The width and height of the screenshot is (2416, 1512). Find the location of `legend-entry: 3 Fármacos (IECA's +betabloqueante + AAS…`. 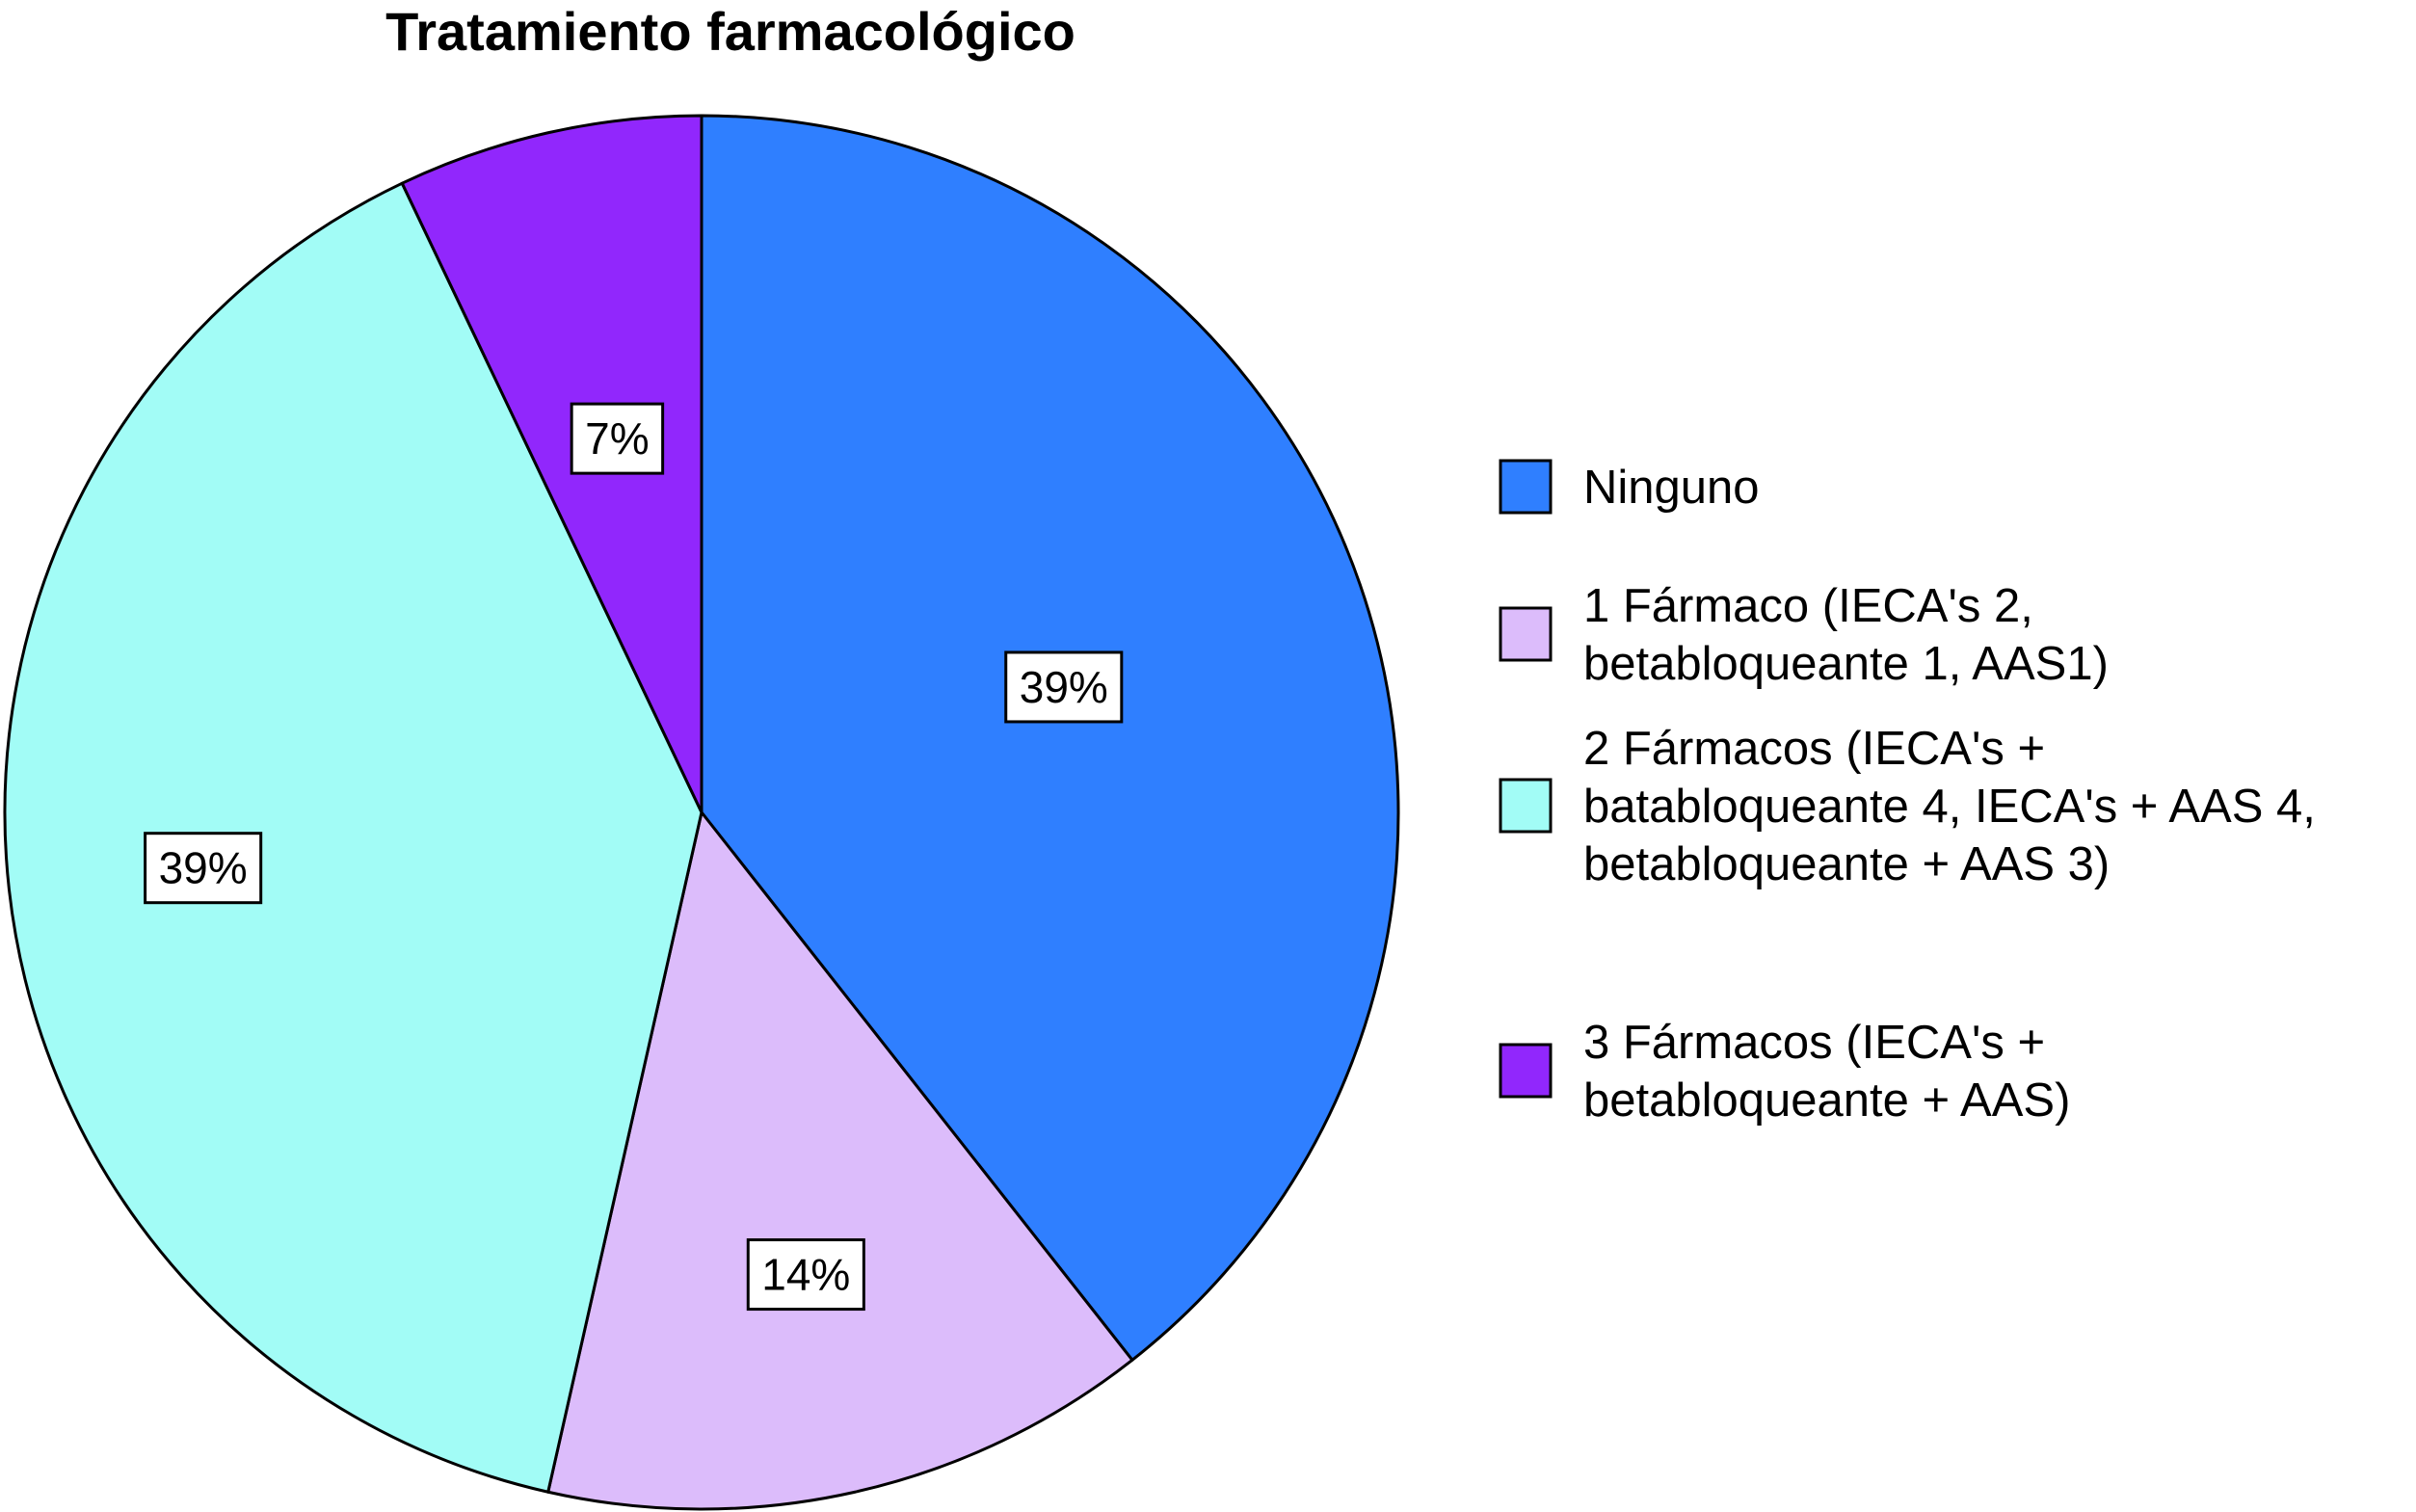

legend-entry: 3 Fármacos (IECA's +betabloqueante + AAS… is located at coordinates (1784, 1072).